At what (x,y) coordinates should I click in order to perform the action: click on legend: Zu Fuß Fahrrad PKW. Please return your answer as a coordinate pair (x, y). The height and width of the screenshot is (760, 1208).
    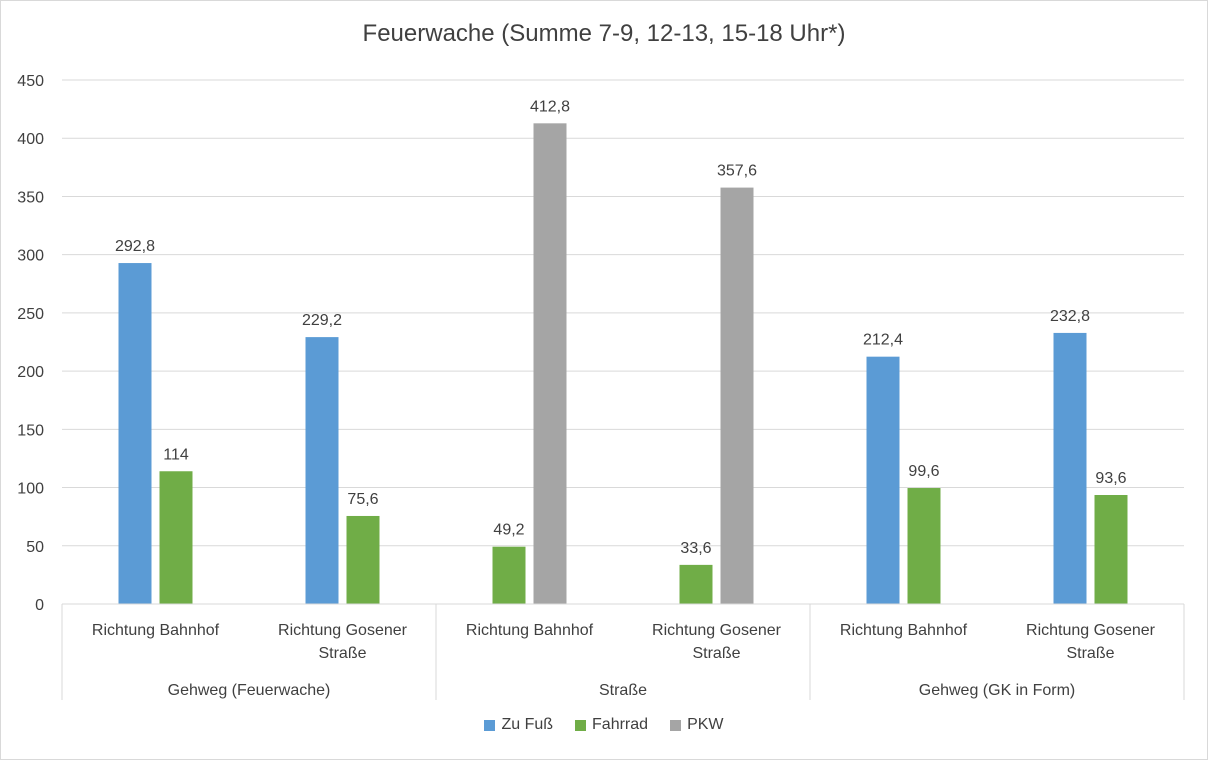
    Looking at the image, I should click on (604, 725).